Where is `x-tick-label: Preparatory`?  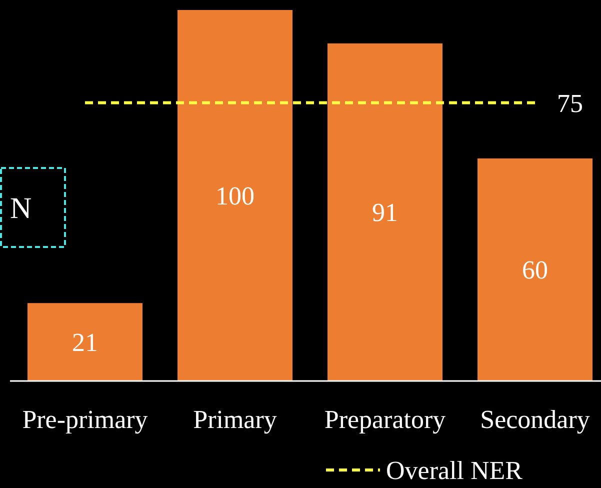
x-tick-label: Preparatory is located at coordinates (385, 419).